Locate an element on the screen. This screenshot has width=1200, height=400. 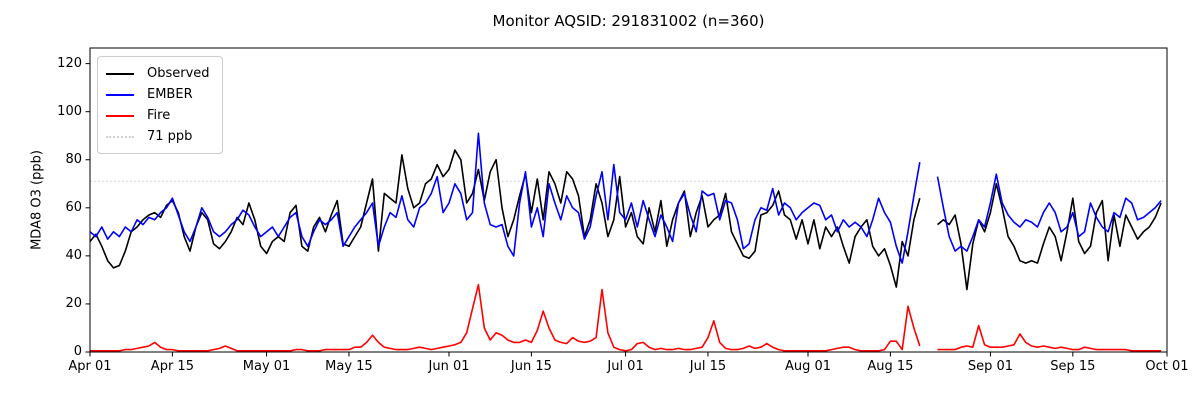
series-line-observed is located at coordinates (1049, 237).